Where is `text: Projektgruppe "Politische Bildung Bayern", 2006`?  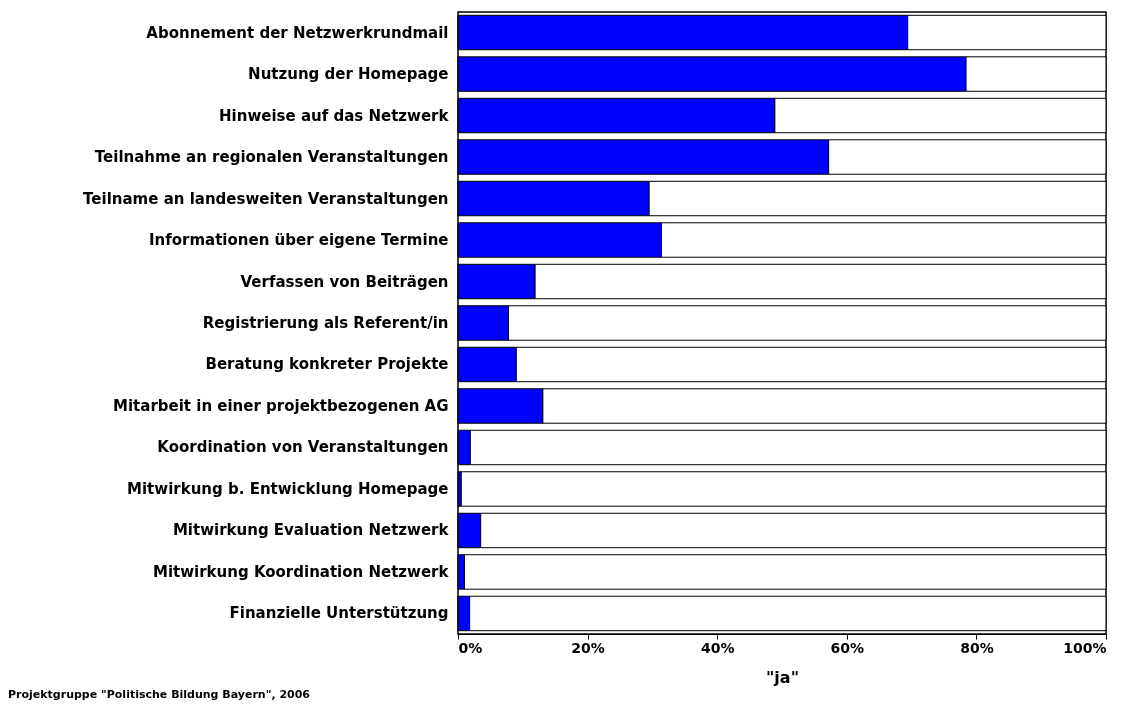
text: Projektgruppe "Politische Bildung Bayern", 2006 is located at coordinates (159, 694).